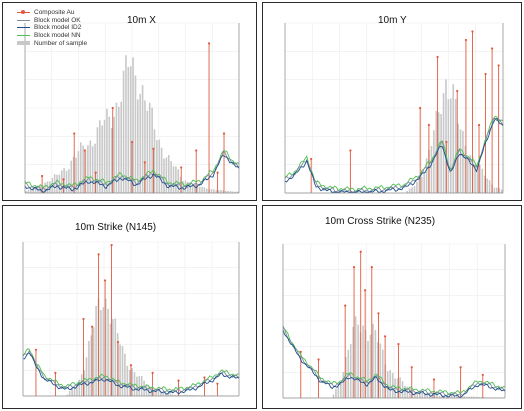 Image resolution: width=524 pixels, height=411 pixels. I want to click on chart-title: 10m Cross Strike (N235), so click(380, 221).